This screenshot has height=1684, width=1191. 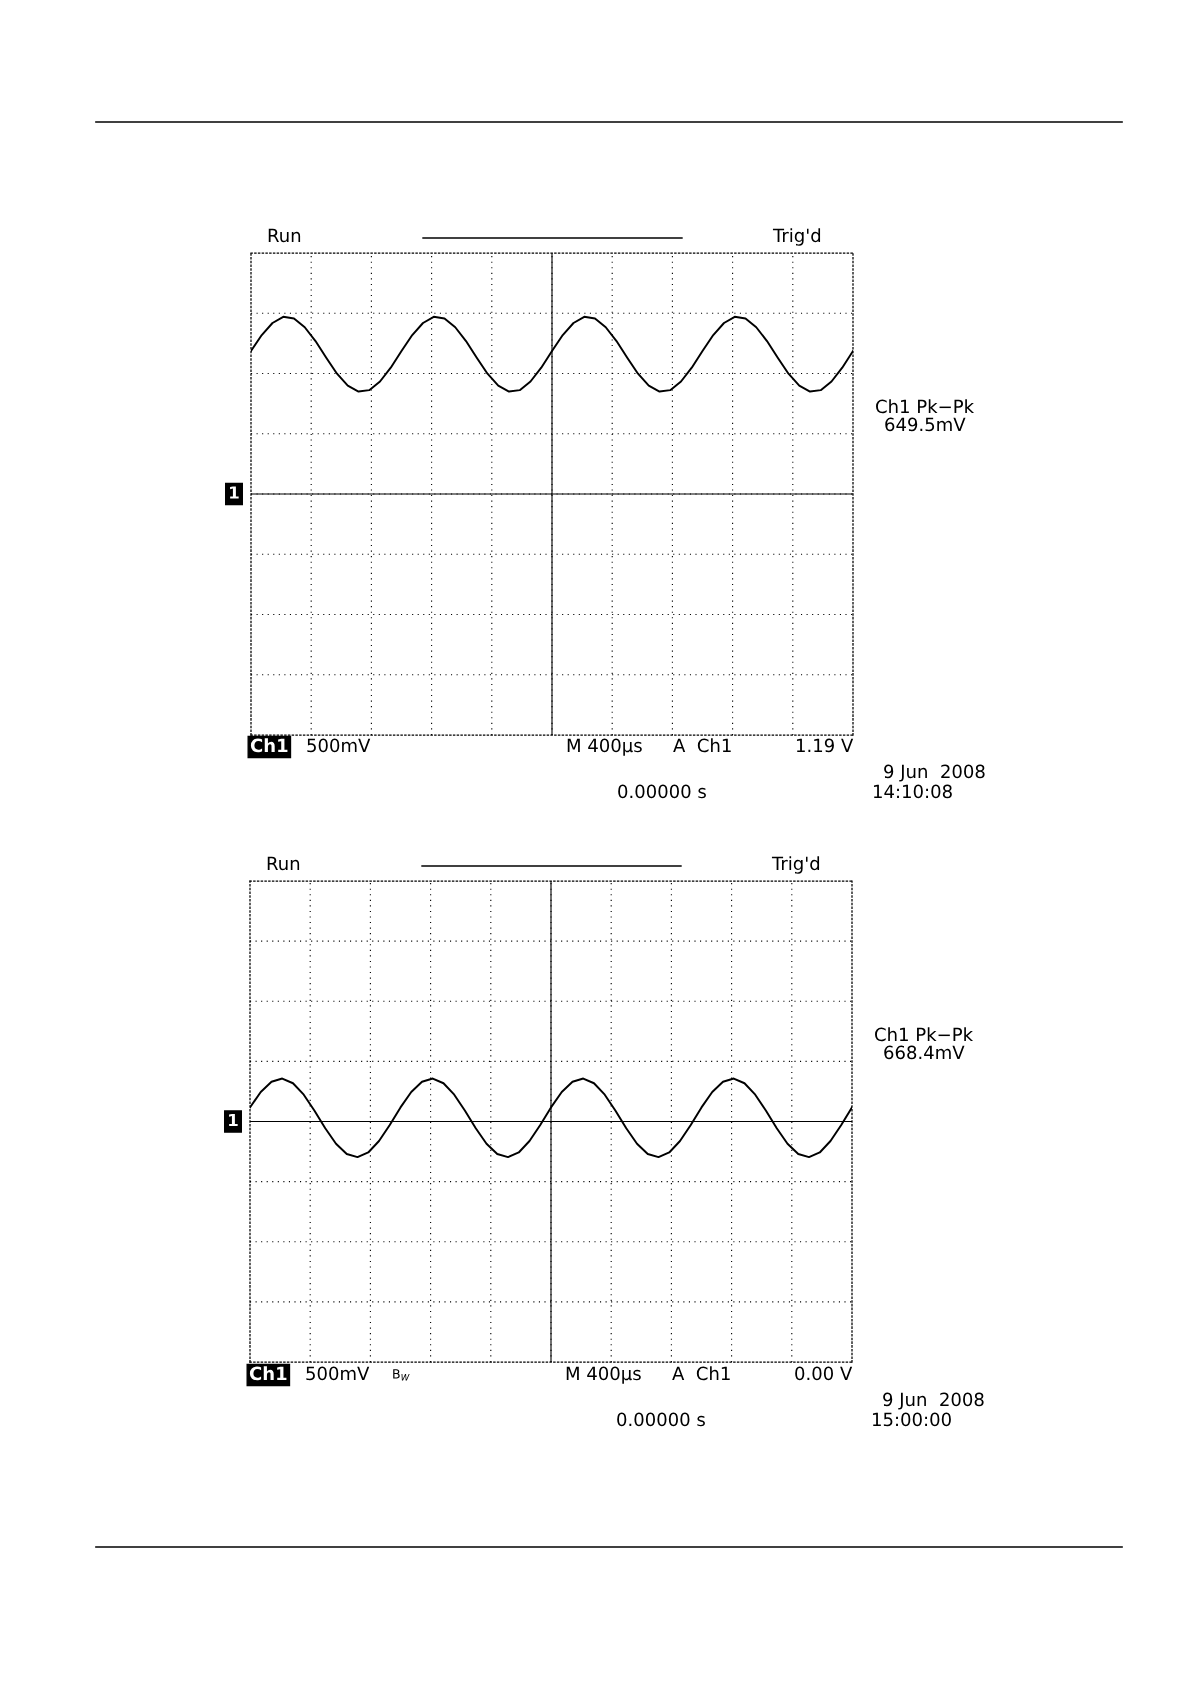 I want to click on text: 15:00:00, so click(x=911, y=1419).